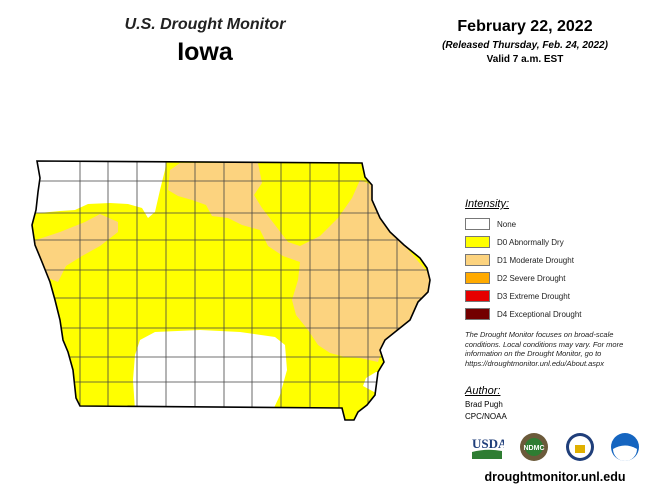  What do you see at coordinates (555, 404) in the screenshot?
I see `author-block: Author: Brad Pugh CPC/NOAA` at bounding box center [555, 404].